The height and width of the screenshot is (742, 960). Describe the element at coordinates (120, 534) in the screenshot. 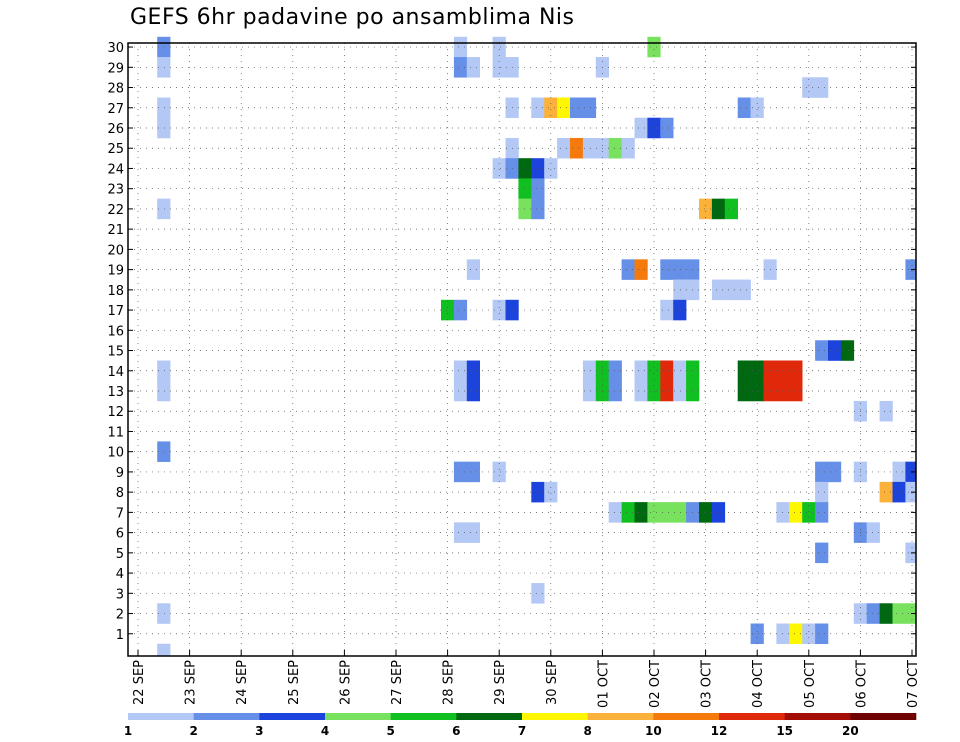

I see `y-tick-label: 6` at that location.